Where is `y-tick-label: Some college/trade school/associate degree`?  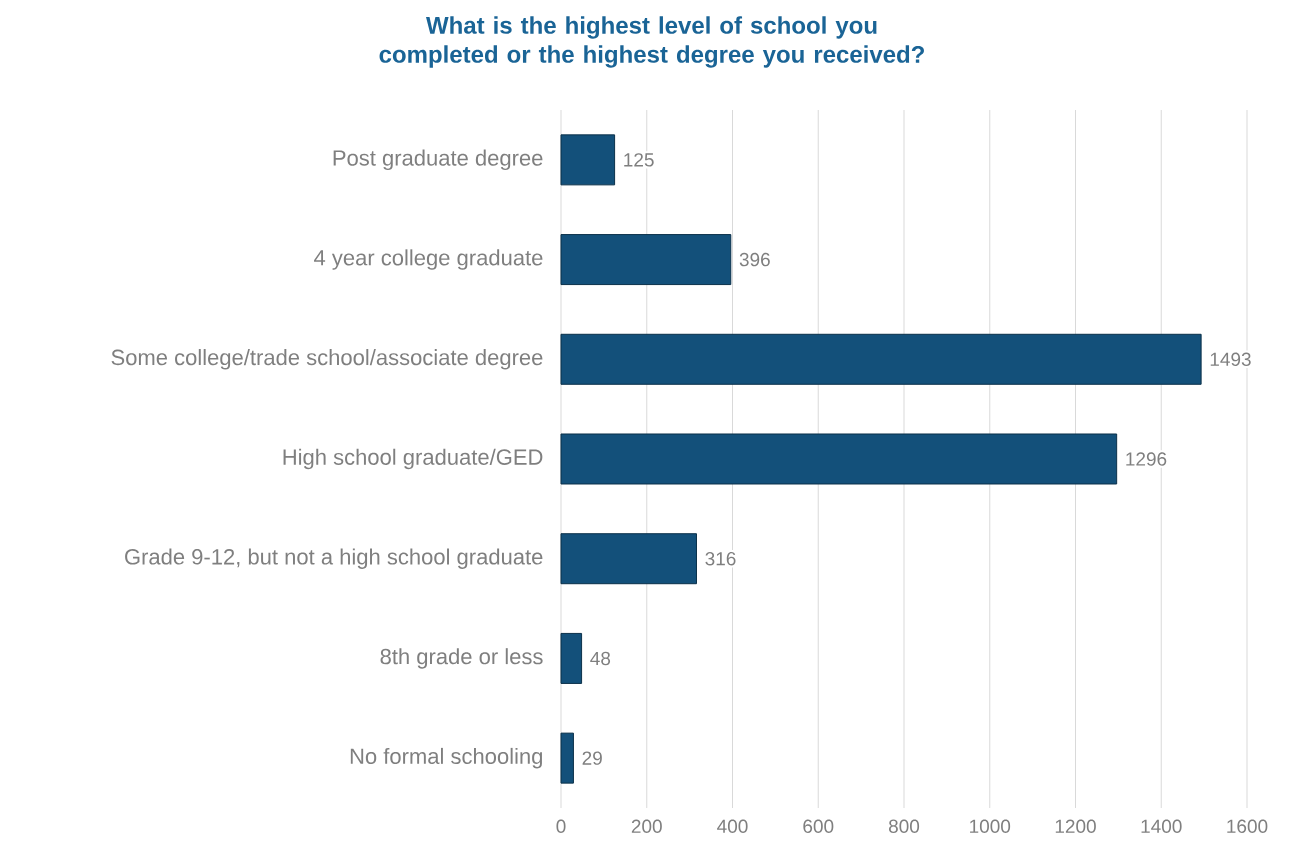
y-tick-label: Some college/trade school/associate degree is located at coordinates (327, 359).